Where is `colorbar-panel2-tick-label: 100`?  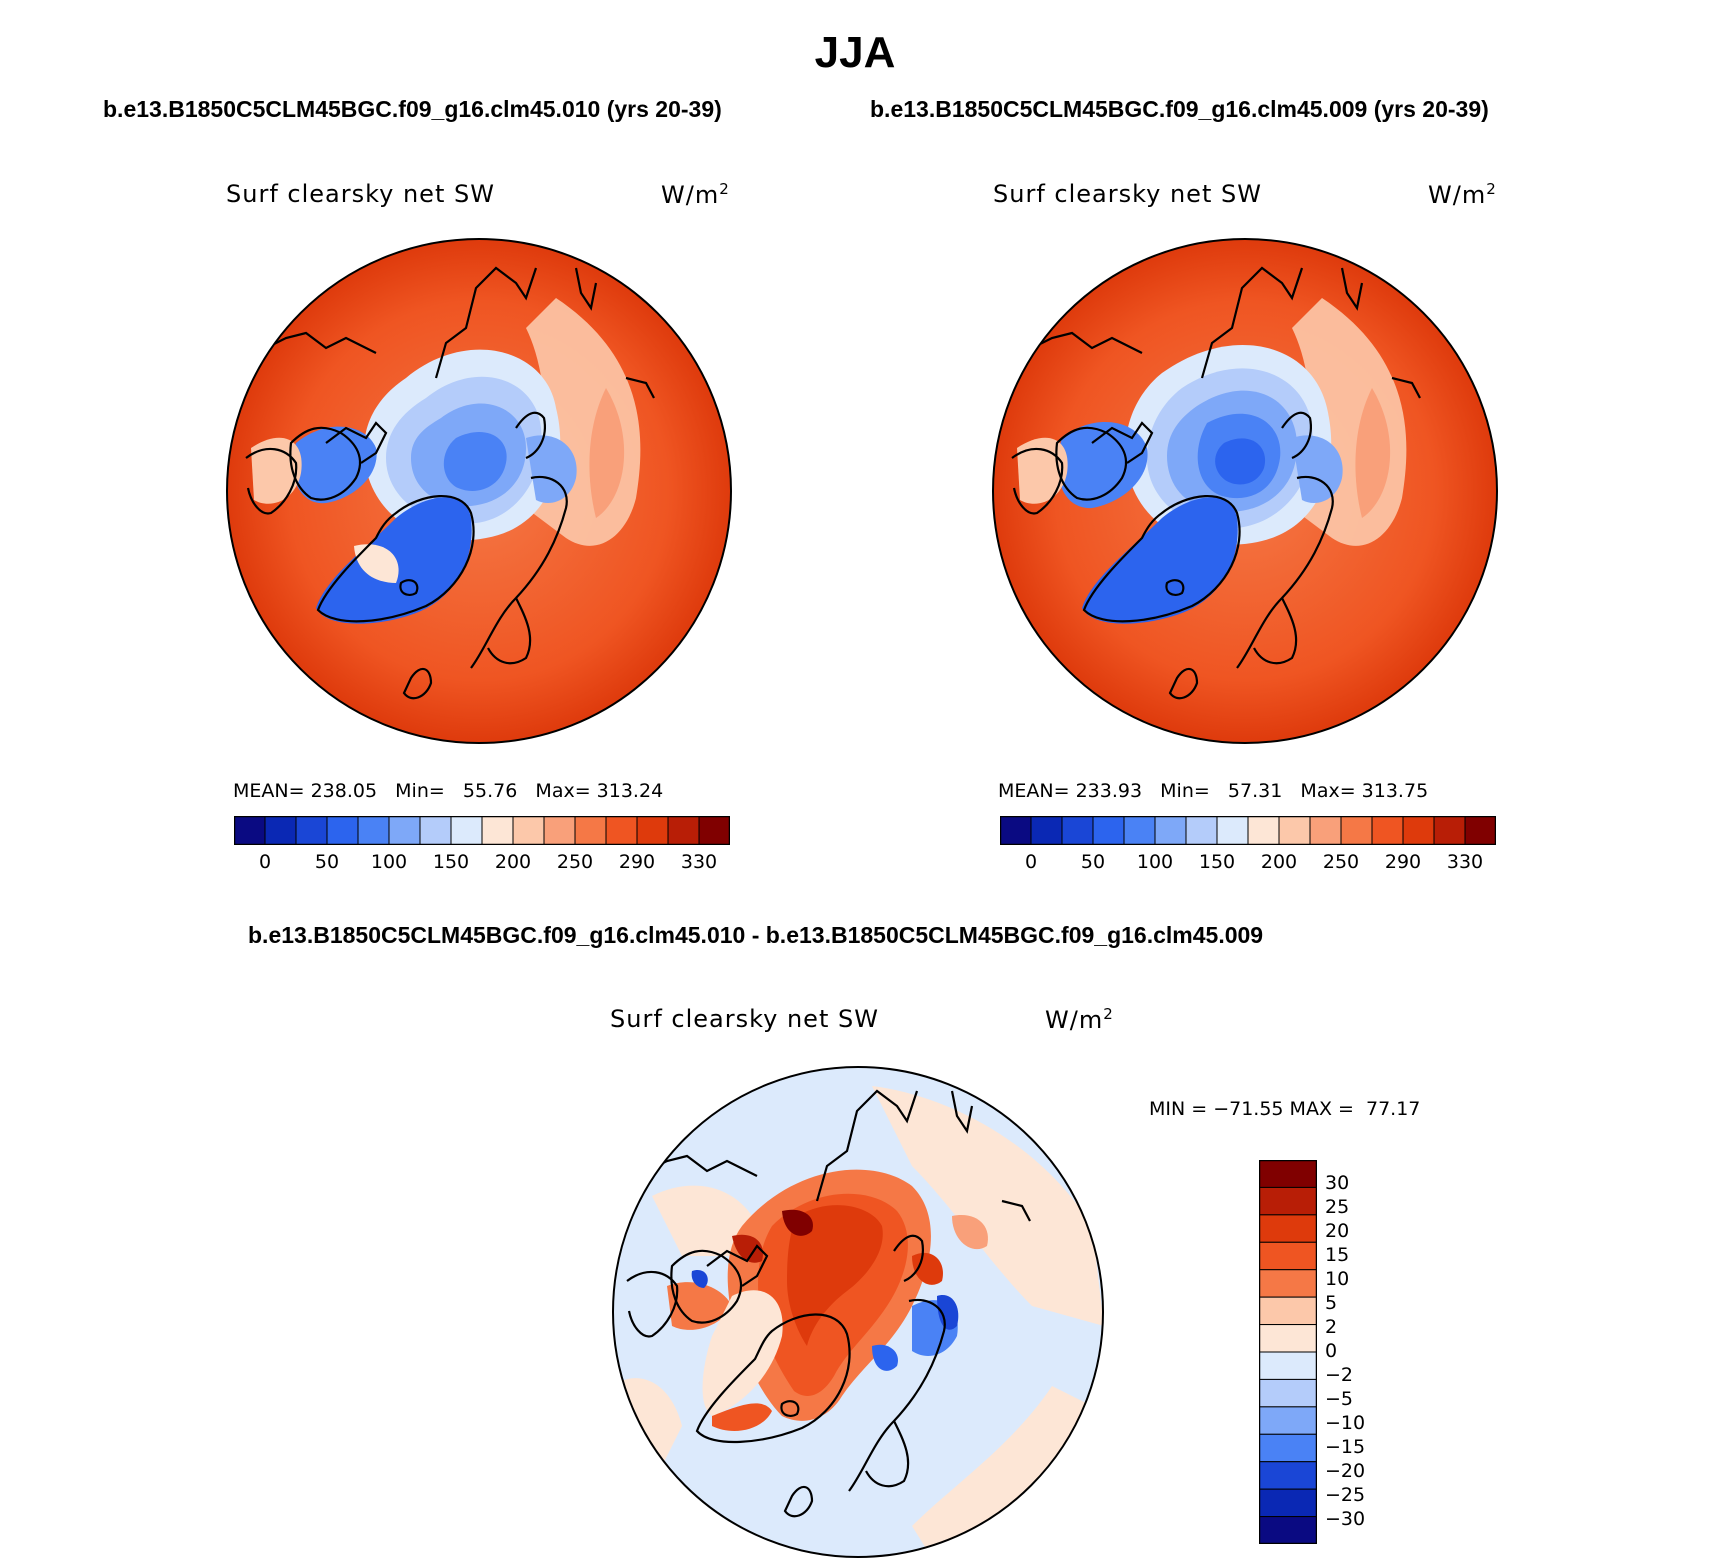
colorbar-panel2-tick-label: 100 is located at coordinates (1155, 862).